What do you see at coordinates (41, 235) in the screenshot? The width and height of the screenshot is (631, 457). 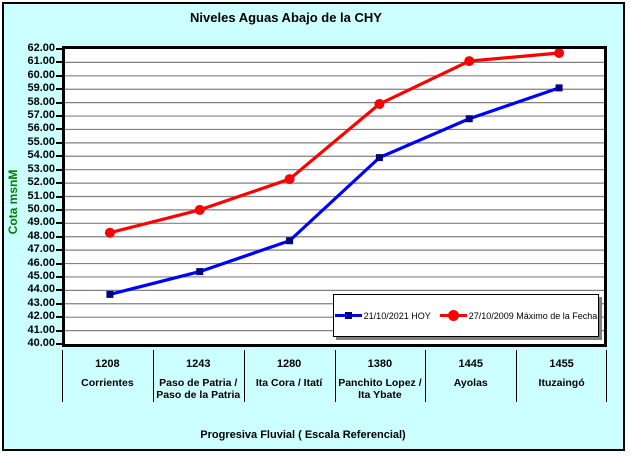 I see `y-tick-label: 48.00` at bounding box center [41, 235].